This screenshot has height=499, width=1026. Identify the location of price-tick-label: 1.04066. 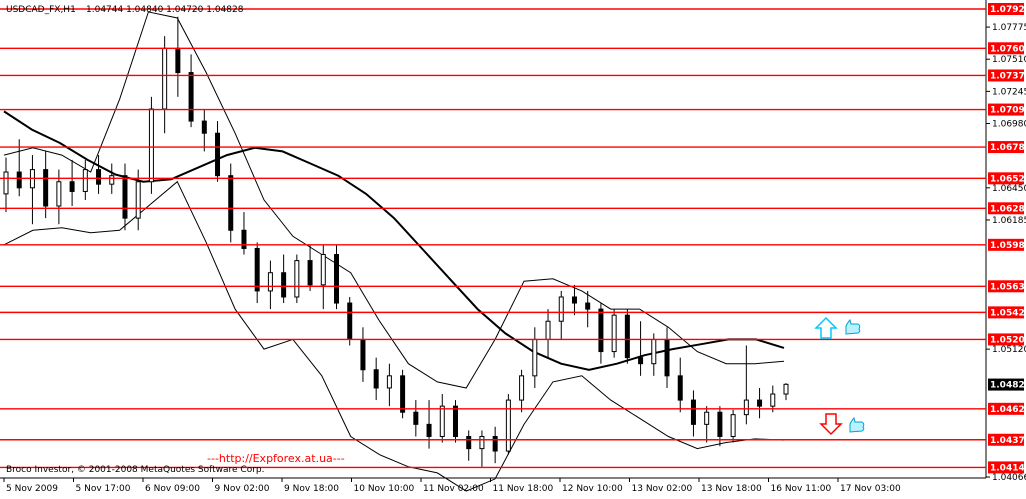
(1009, 478).